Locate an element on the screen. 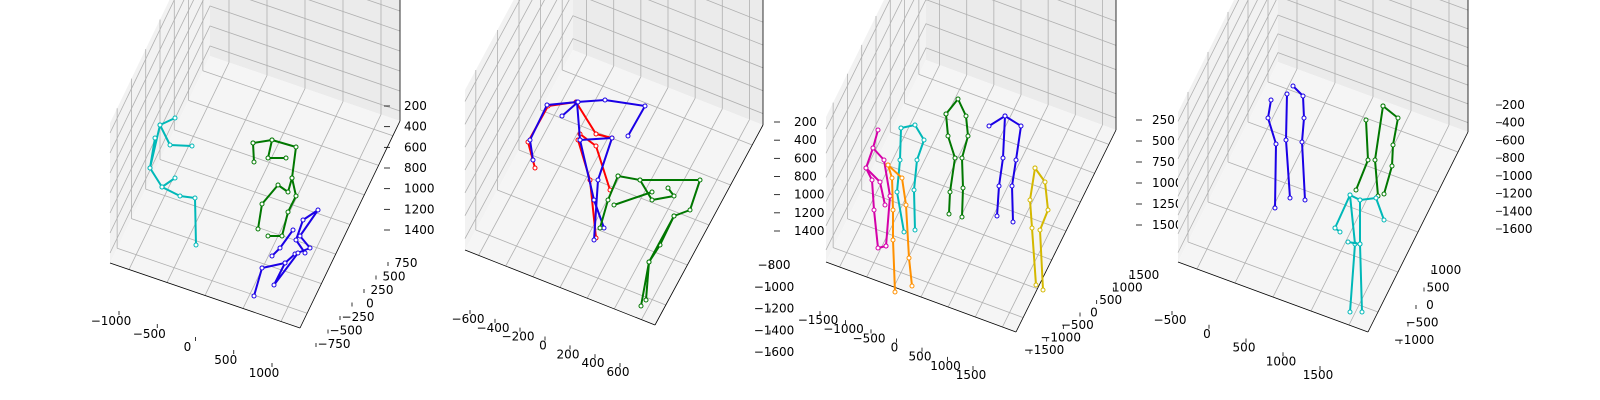 The image size is (1600, 400). z-tick-label: 1200 is located at coordinates (419, 209).